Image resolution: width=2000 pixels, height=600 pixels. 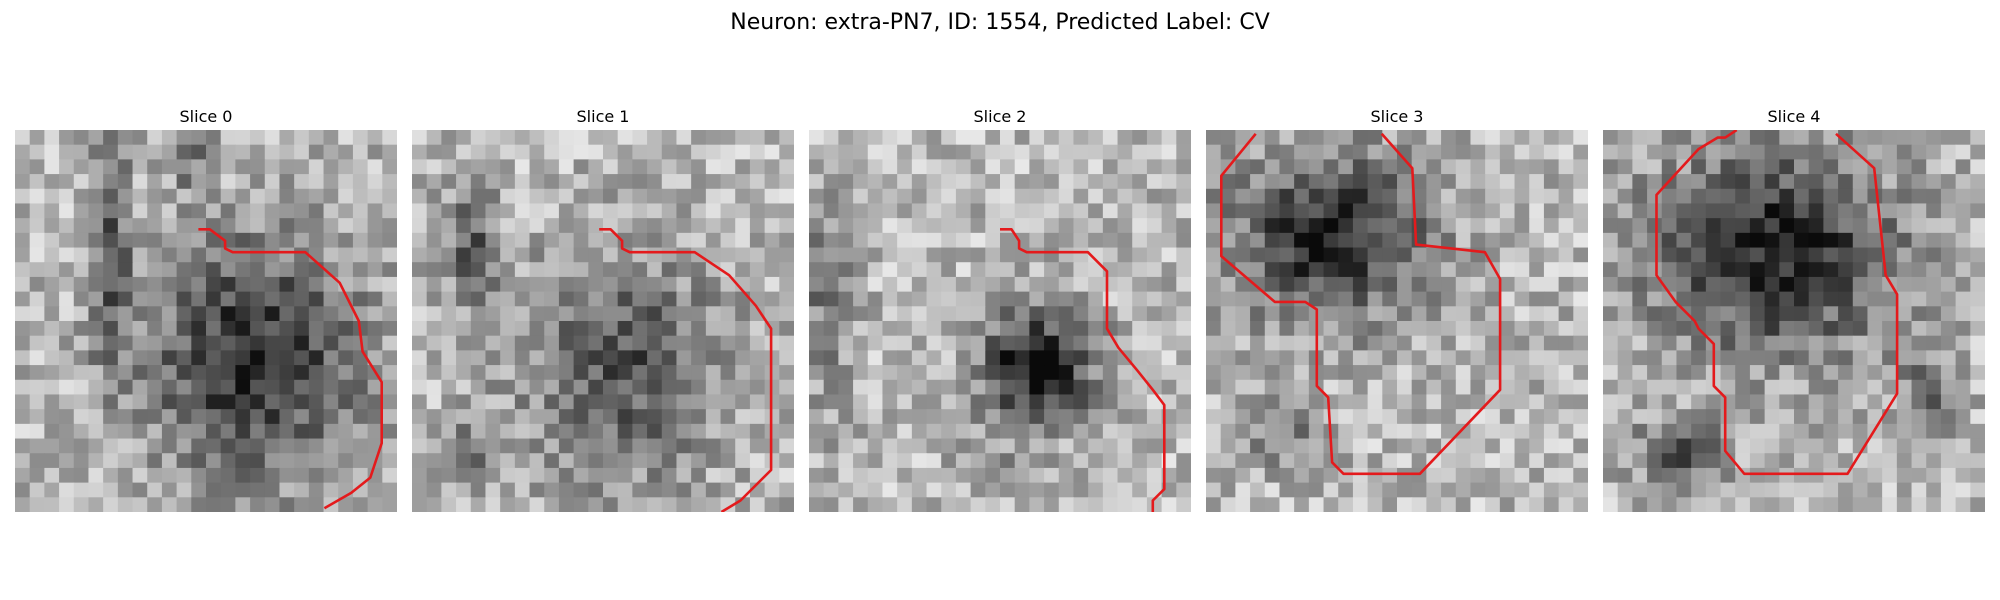 I want to click on slice-panel-0: Slice 0, so click(x=206, y=308).